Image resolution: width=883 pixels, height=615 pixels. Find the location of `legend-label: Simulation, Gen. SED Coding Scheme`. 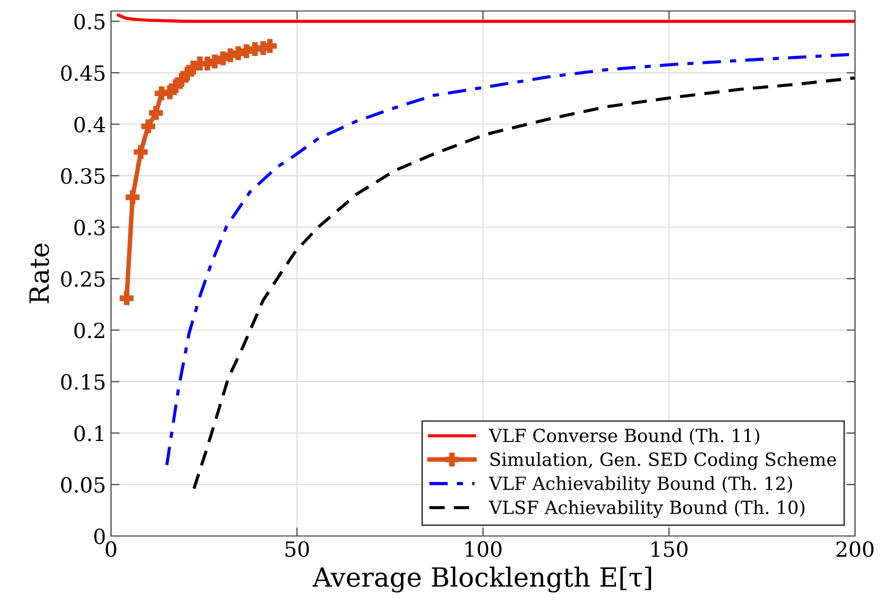

legend-label: Simulation, Gen. SED Coding Scheme is located at coordinates (663, 461).